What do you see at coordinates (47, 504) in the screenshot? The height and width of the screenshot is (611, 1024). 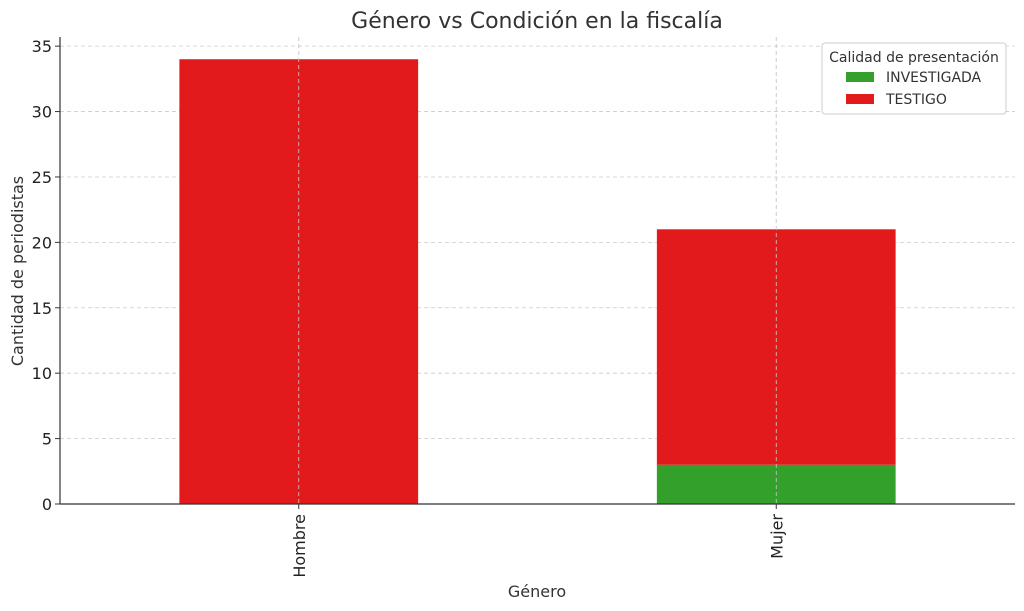 I see `y-tick-label: 0` at bounding box center [47, 504].